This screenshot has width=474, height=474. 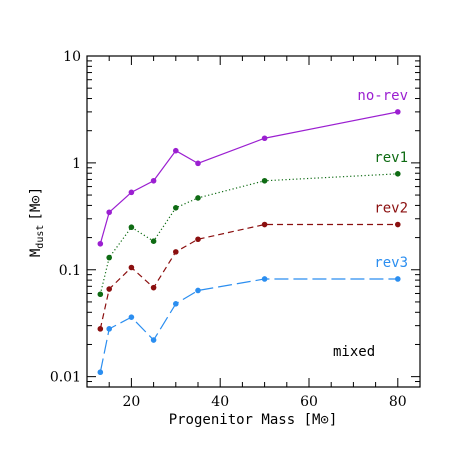 I want to click on y-tick-label: 10, so click(x=72, y=57).